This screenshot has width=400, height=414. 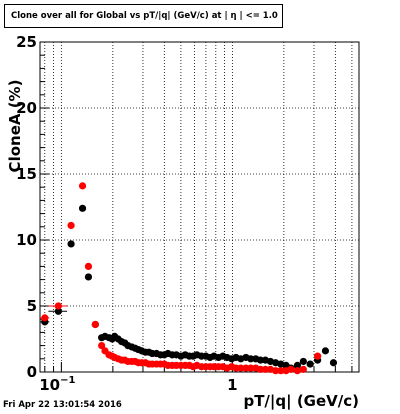 What do you see at coordinates (57, 384) in the screenshot?
I see `x-tick-label-0.1: 10−1` at bounding box center [57, 384].